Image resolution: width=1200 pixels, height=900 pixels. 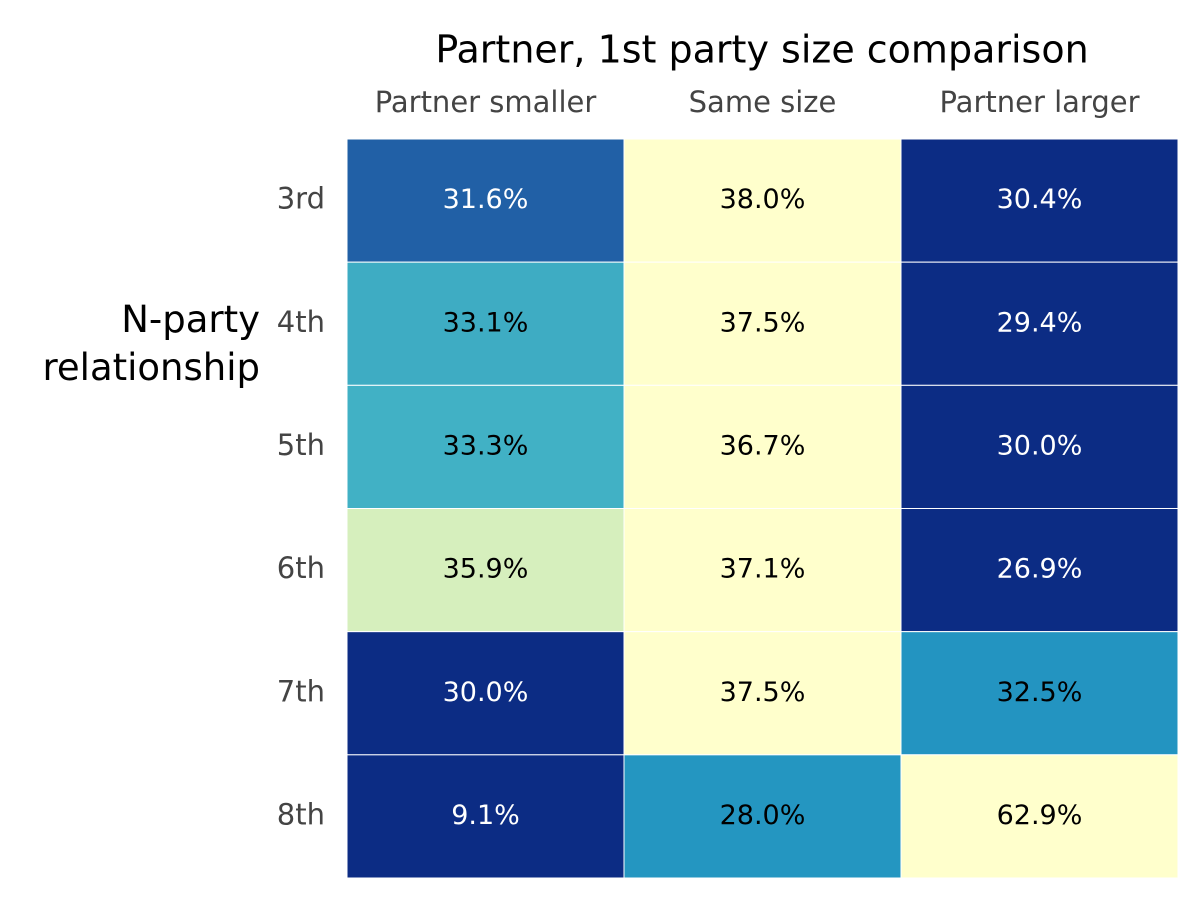 I want to click on x-tick-label: Partner smaller, so click(x=486, y=102).